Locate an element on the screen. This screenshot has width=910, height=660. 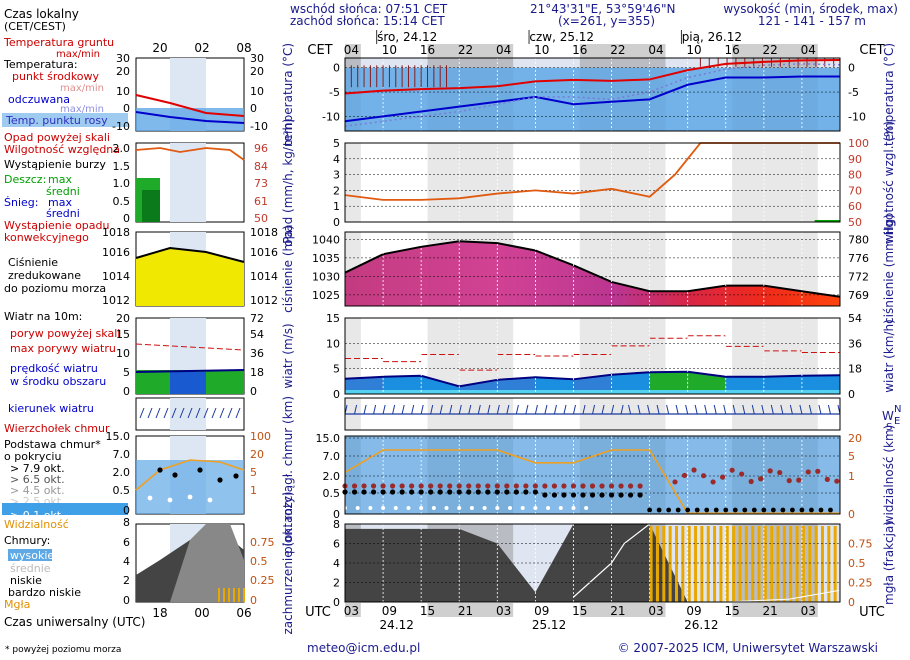
pressure-mmhg-tick: 776 is located at coordinates (858, 258).